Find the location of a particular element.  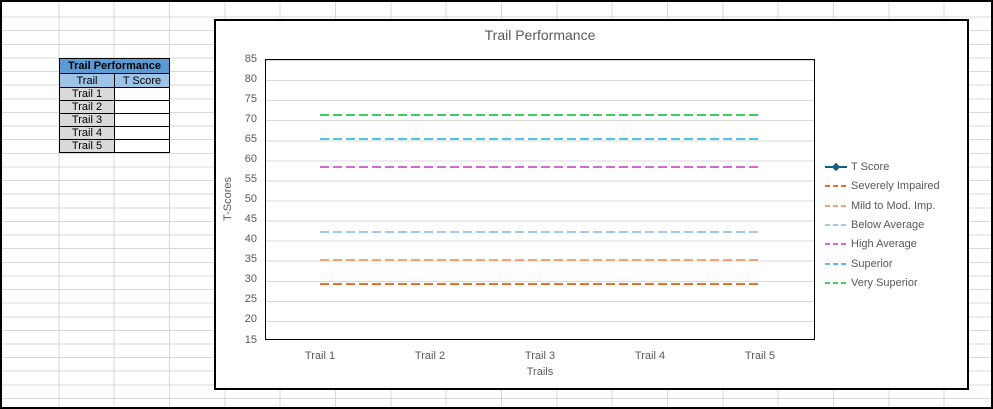

series-line-mild-to-mod-imp- is located at coordinates (540, 259).